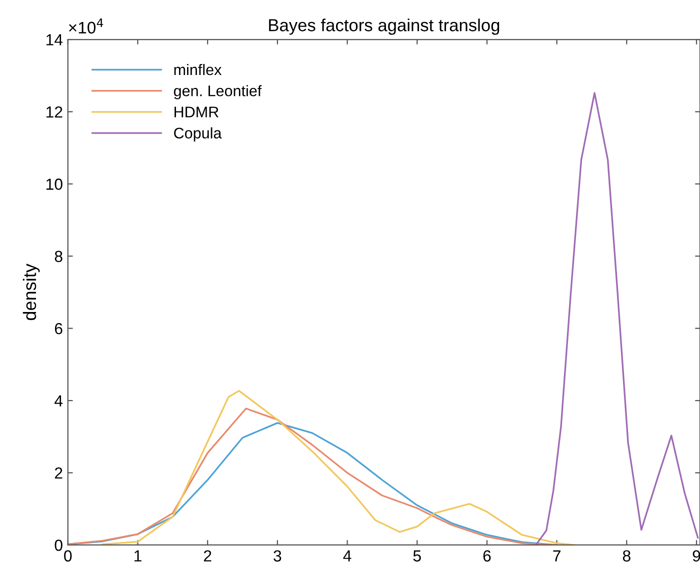 This screenshot has width=700, height=581. I want to click on legend-label: Copula, so click(198, 134).